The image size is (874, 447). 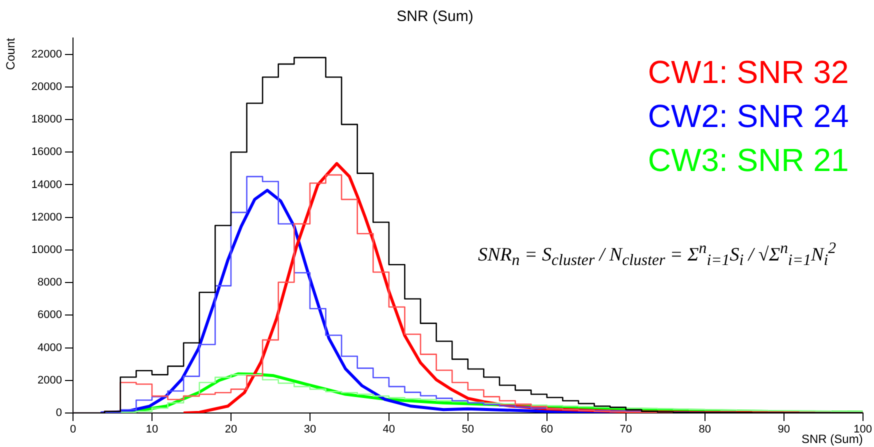 I want to click on x-tick-label: 50, so click(x=468, y=430).